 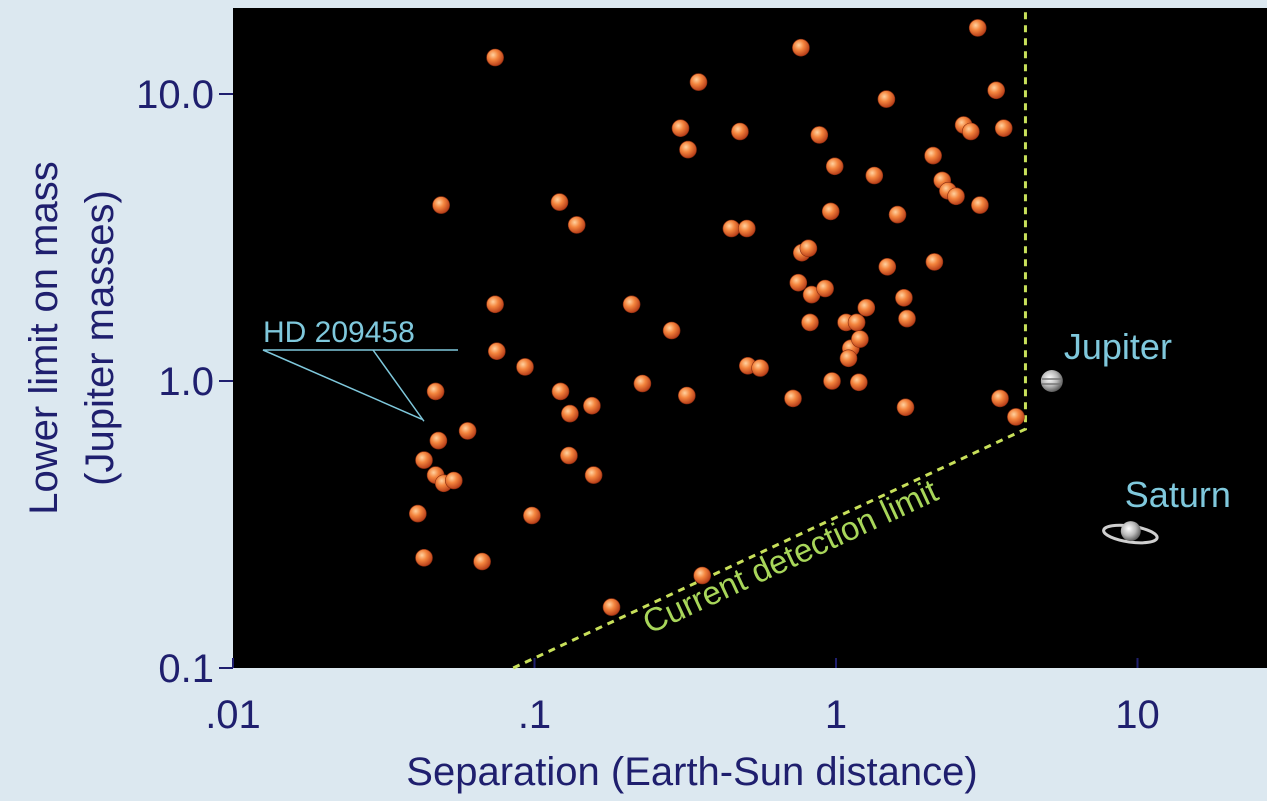 I want to click on y-tick-label: 1.0, so click(x=186, y=382).